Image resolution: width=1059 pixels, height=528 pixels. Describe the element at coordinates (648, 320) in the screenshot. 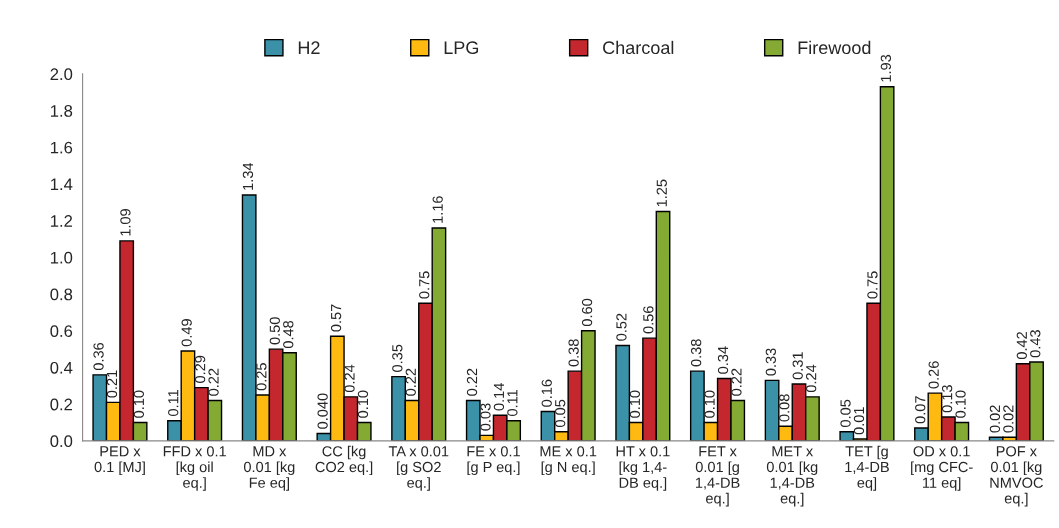

I see `data-label: 0.56` at that location.